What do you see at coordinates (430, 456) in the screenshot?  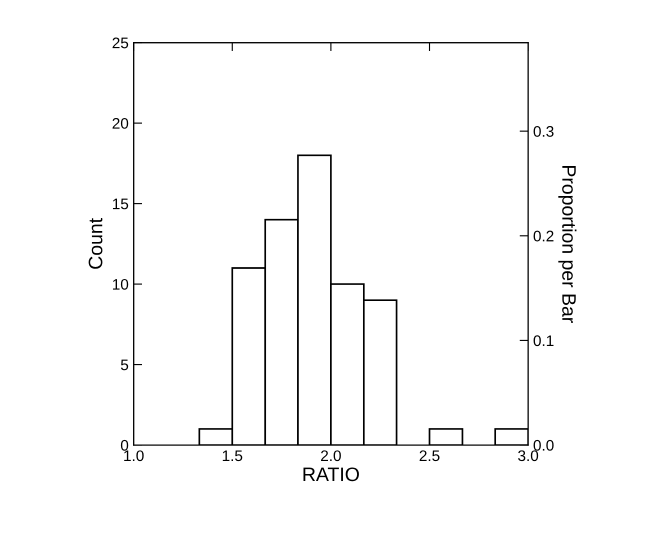 I see `x-tick-label: 2.5` at bounding box center [430, 456].